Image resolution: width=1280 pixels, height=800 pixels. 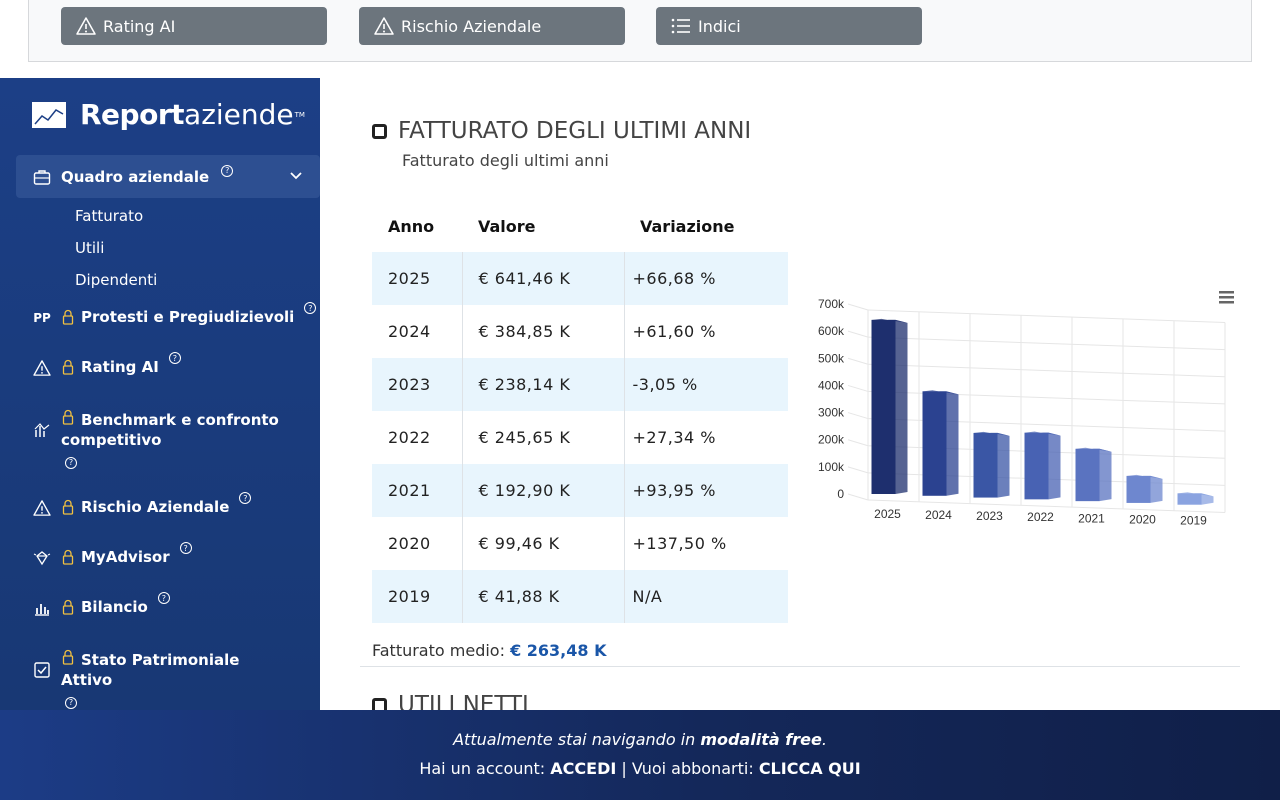 What do you see at coordinates (640, 31) in the screenshot?
I see `top-button-bar: Rating AI Rischio Aziendale Indici` at bounding box center [640, 31].